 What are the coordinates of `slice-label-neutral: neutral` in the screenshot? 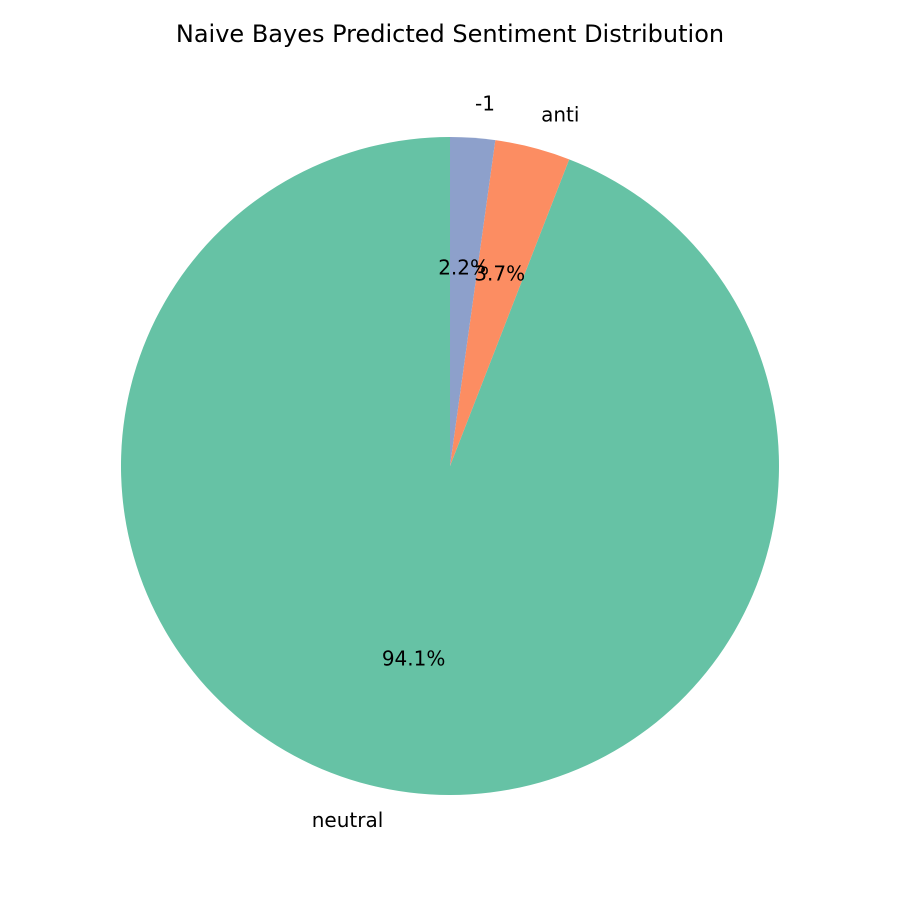 It's located at (348, 820).